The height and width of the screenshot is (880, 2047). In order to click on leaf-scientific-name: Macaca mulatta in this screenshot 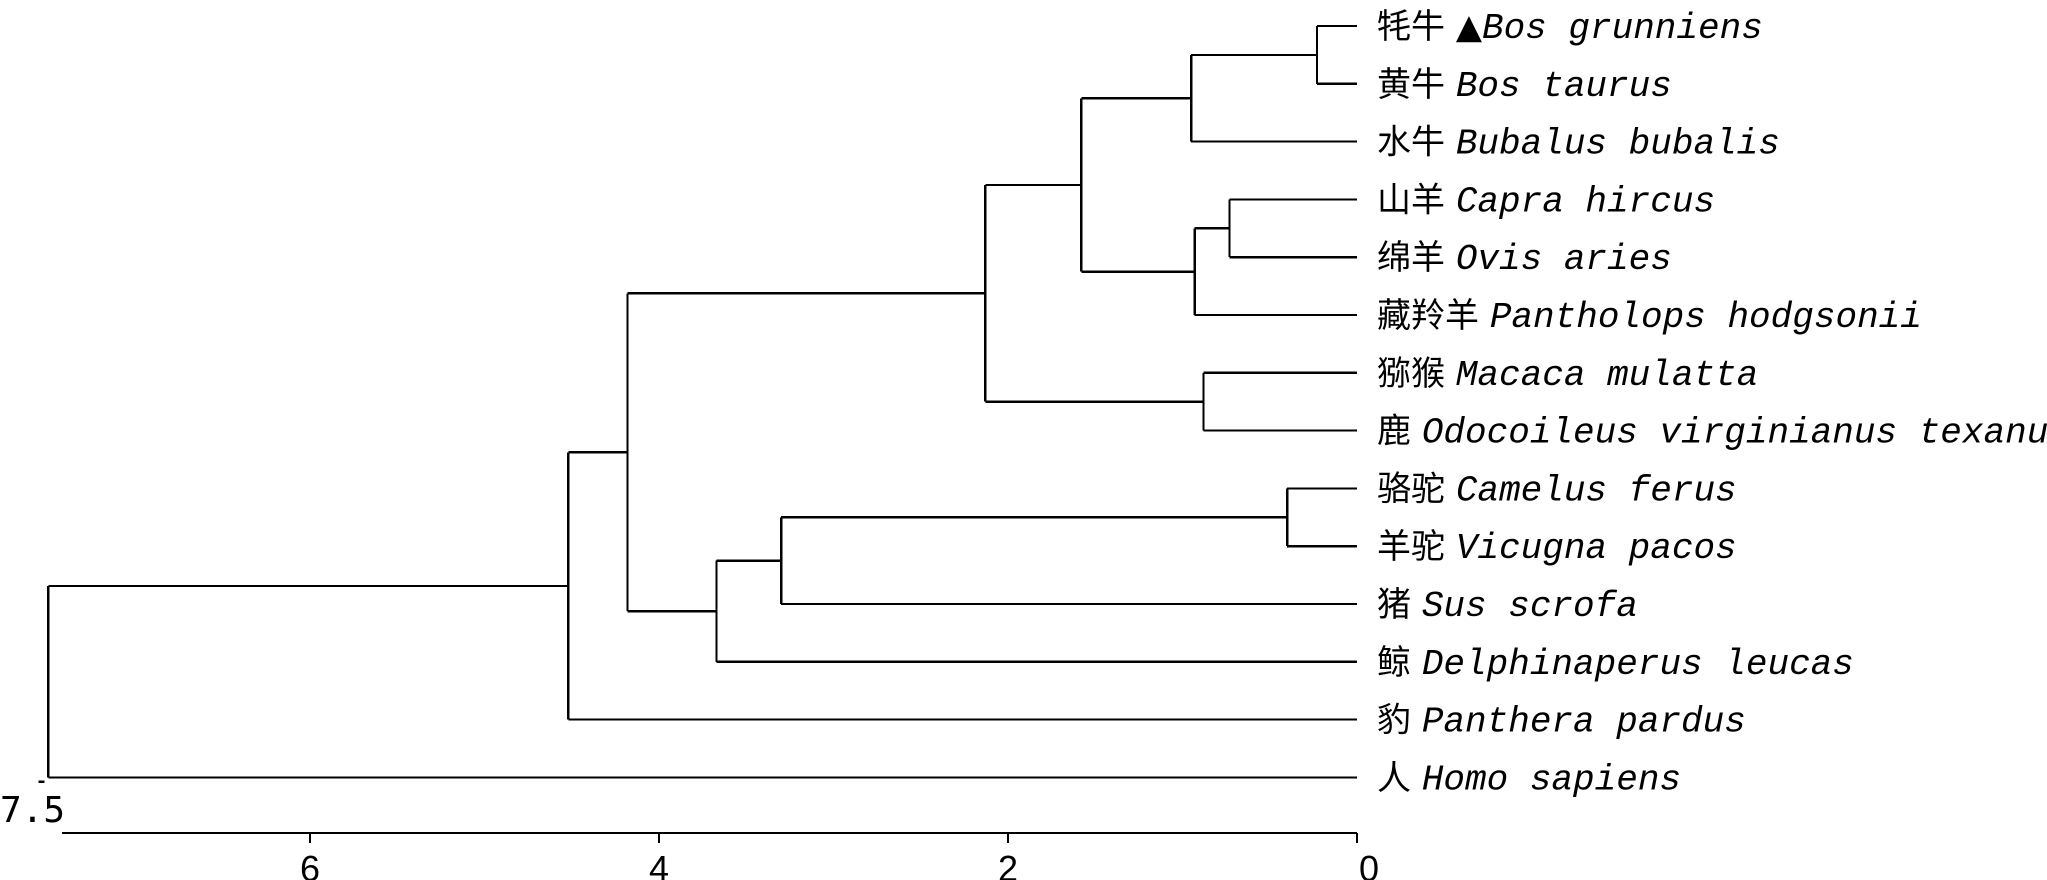, I will do `click(1607, 375)`.